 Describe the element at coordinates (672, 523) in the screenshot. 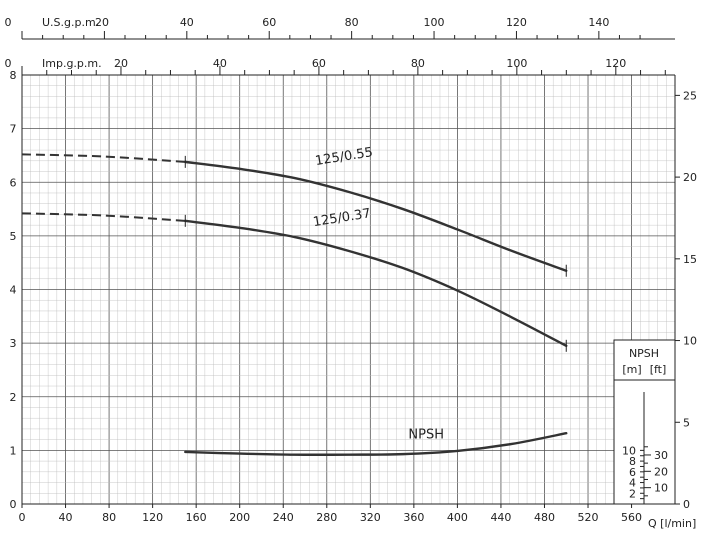

I see `x-axis-label: Q [l/min]` at that location.